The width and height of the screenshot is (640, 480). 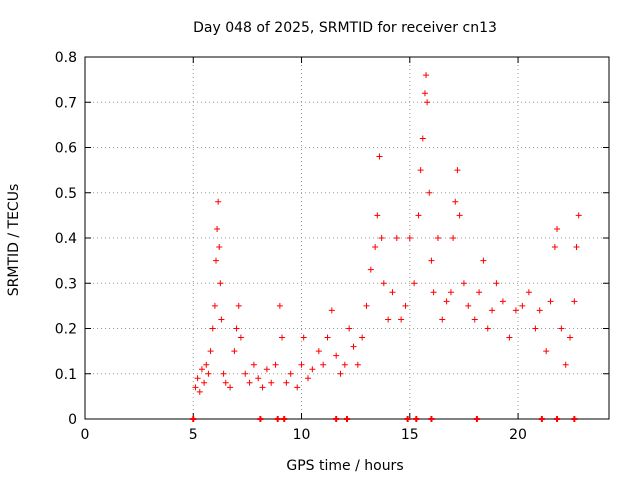 What do you see at coordinates (85, 435) in the screenshot?
I see `x-tick-label: 0` at bounding box center [85, 435].